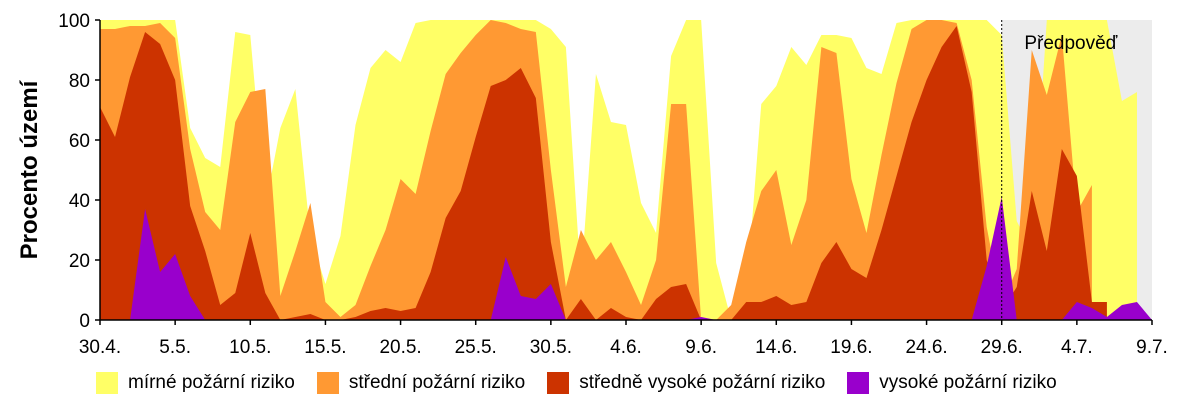  Describe the element at coordinates (1077, 347) in the screenshot. I see `x-tick-label: 4.7.` at that location.